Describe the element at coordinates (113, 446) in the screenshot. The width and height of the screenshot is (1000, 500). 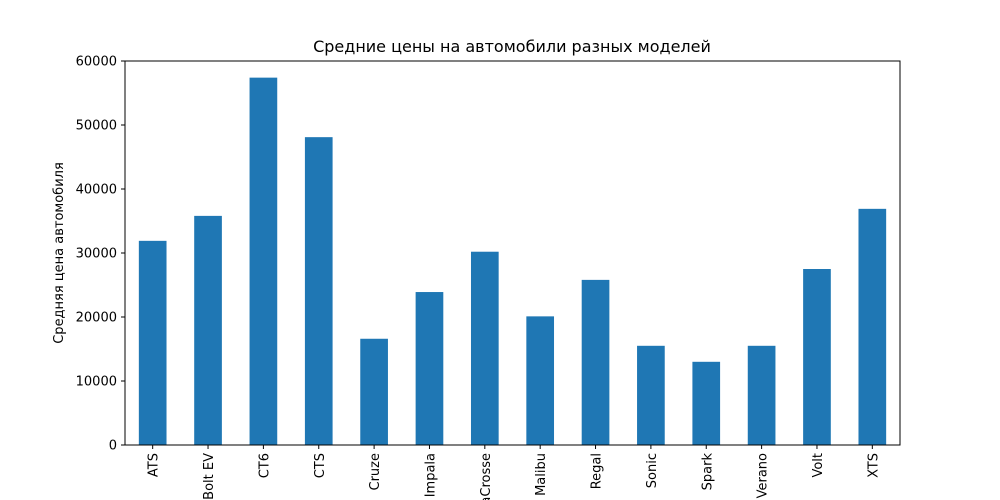
I see `y-tick-label: 0` at that location.